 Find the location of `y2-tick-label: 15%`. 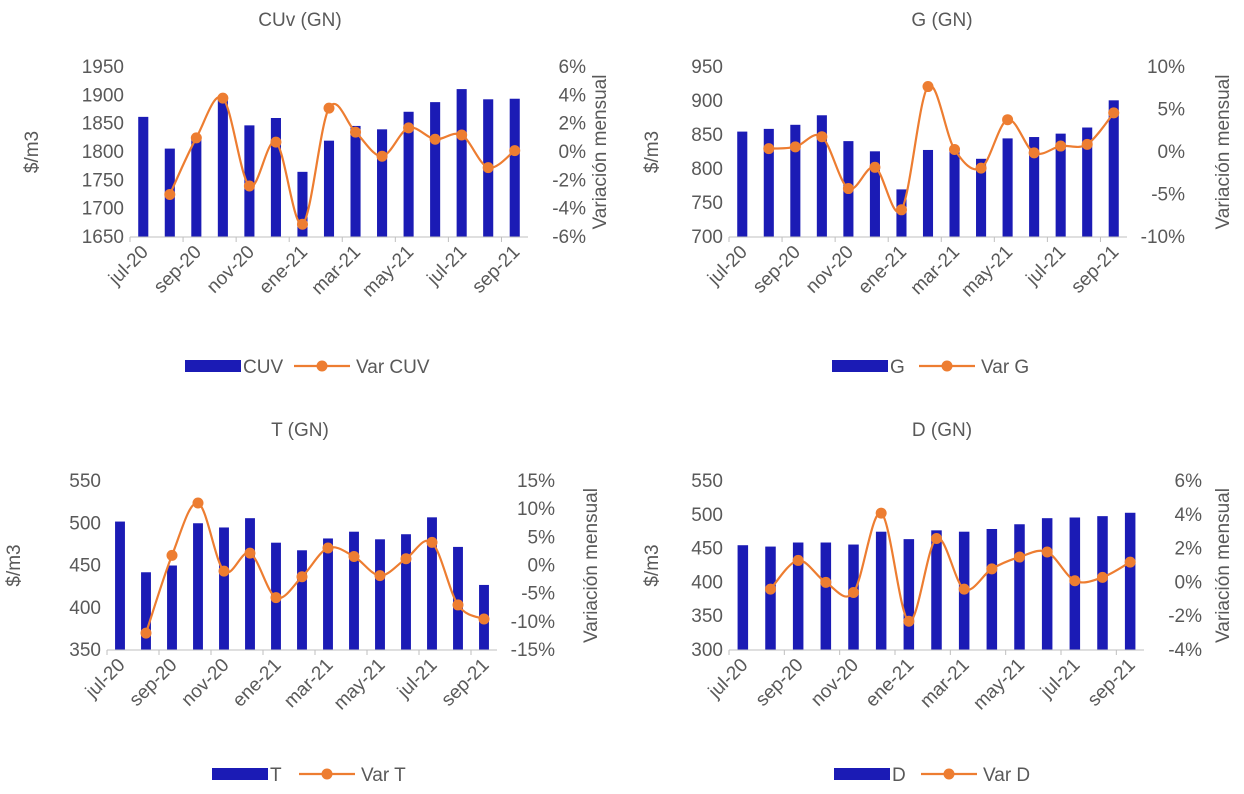

y2-tick-label: 15% is located at coordinates (536, 481).